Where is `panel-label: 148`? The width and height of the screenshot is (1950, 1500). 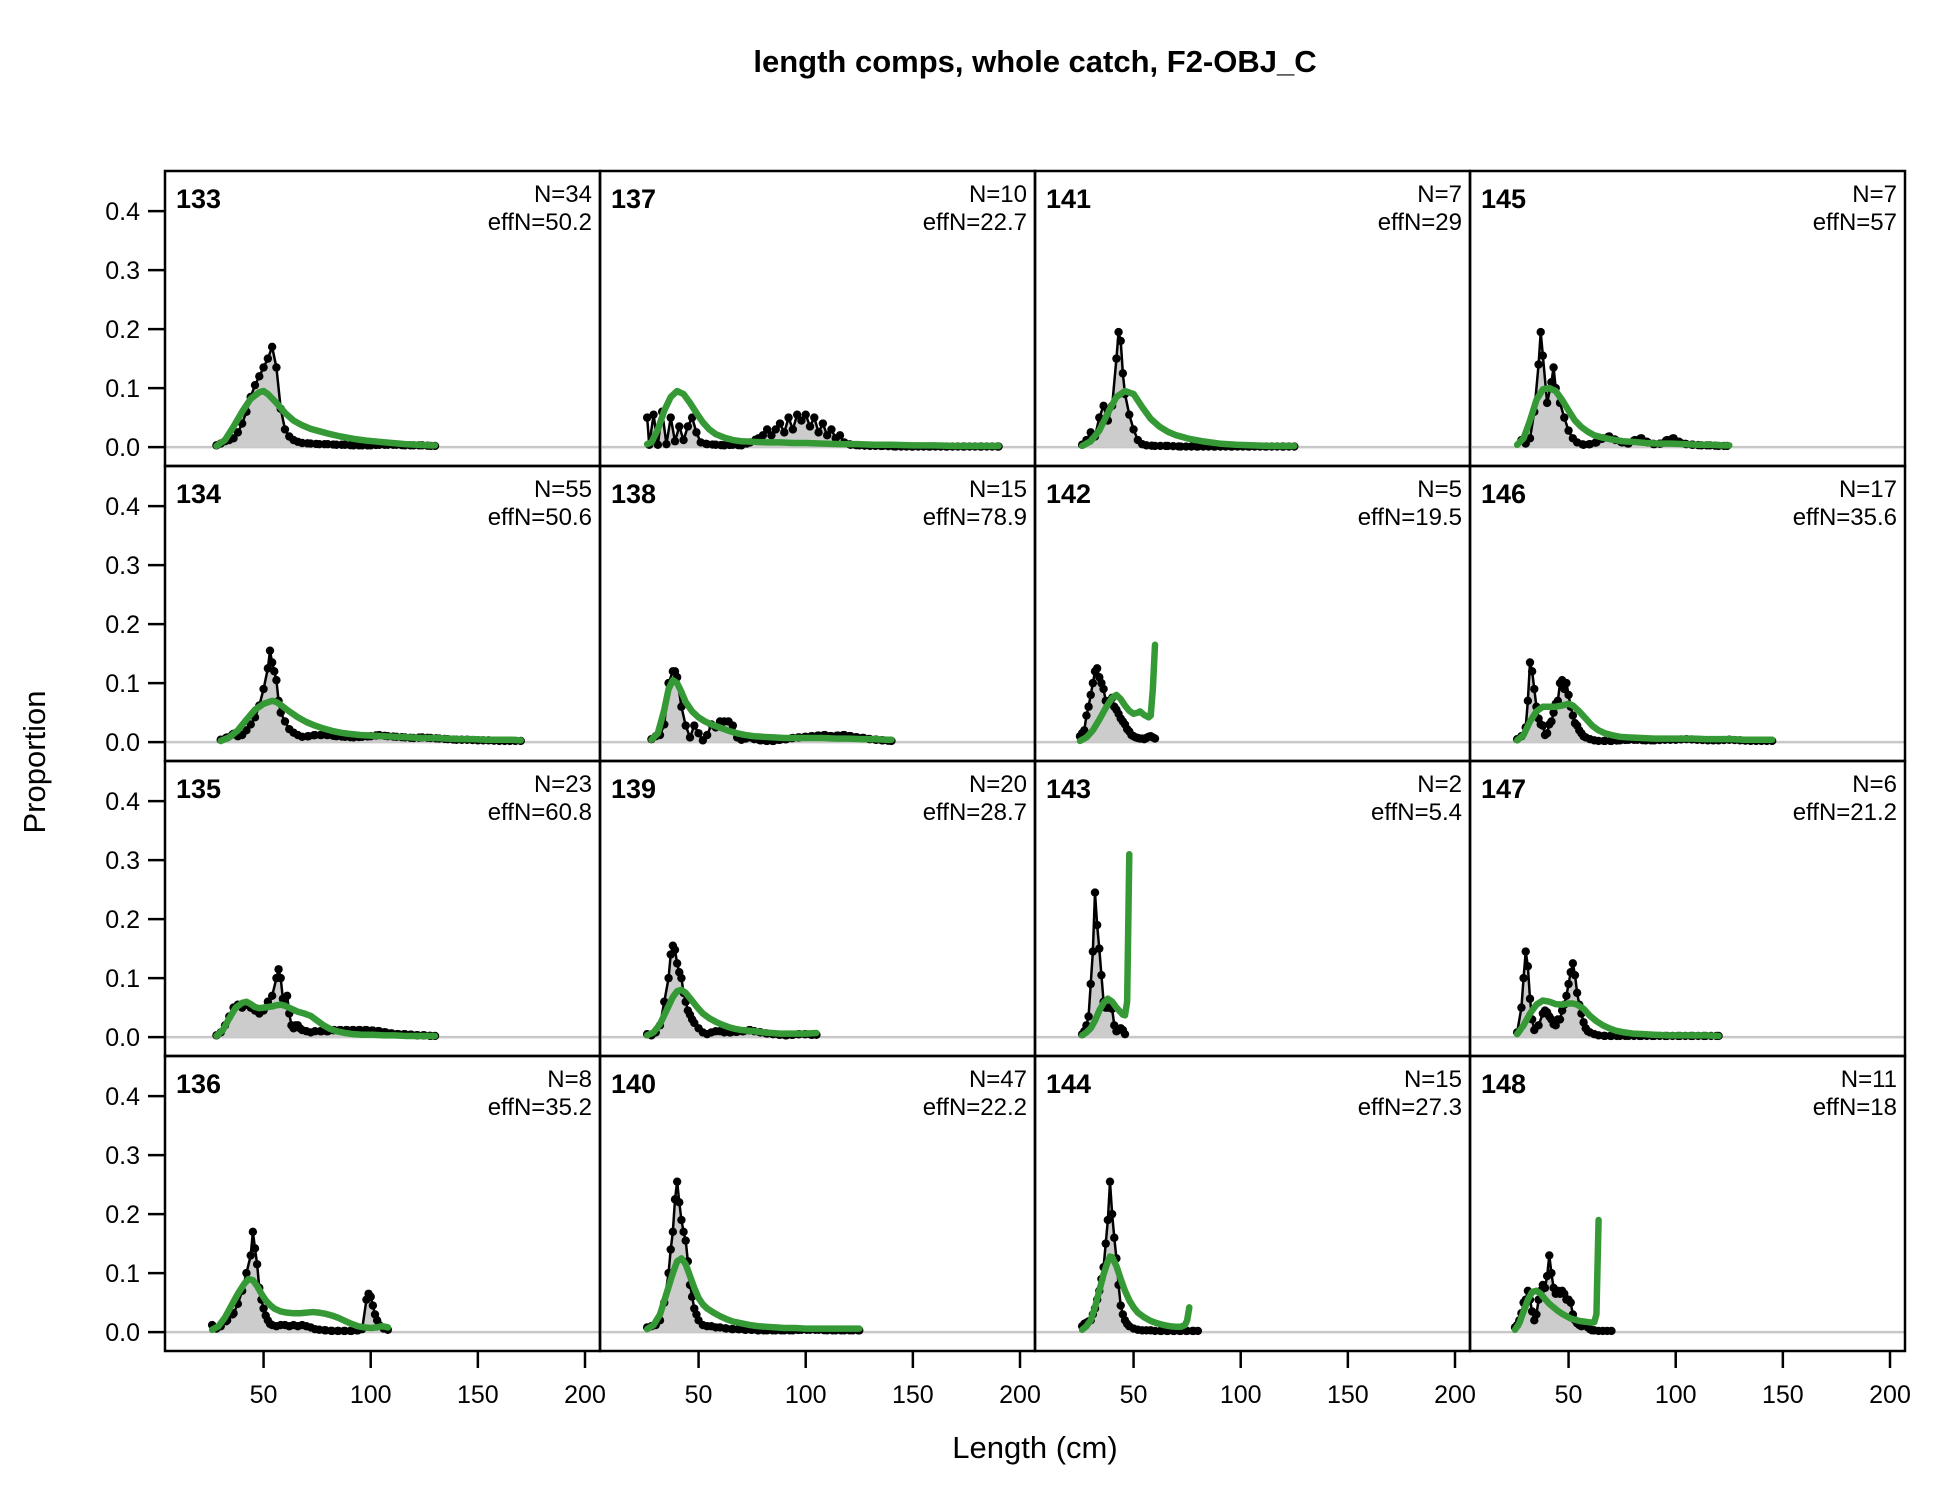
panel-label: 148 is located at coordinates (1503, 1084).